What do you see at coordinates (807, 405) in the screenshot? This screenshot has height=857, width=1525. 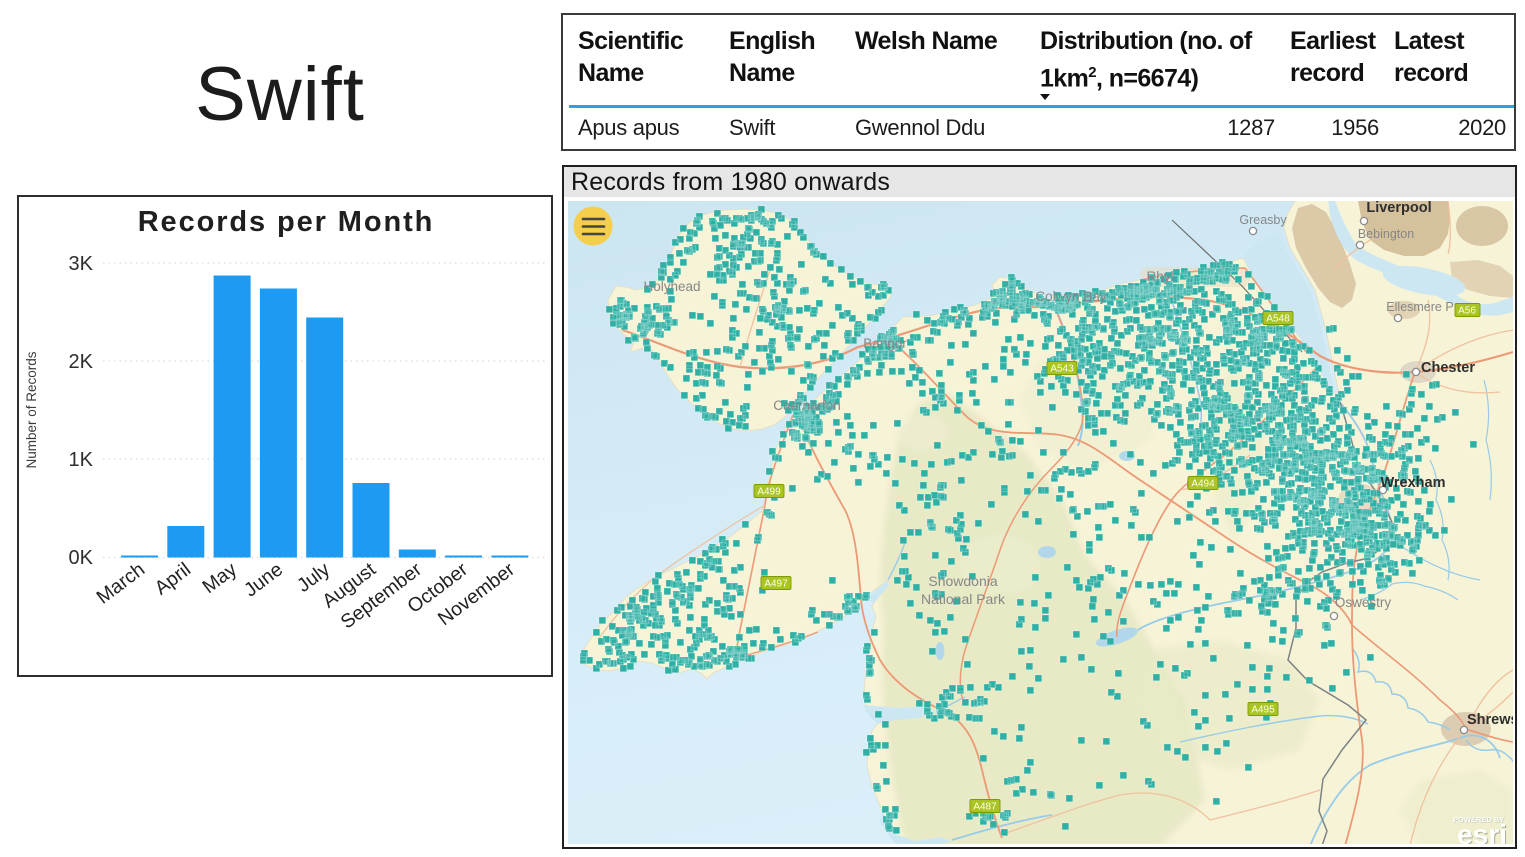 I see `svg-text: Caernarfon` at bounding box center [807, 405].